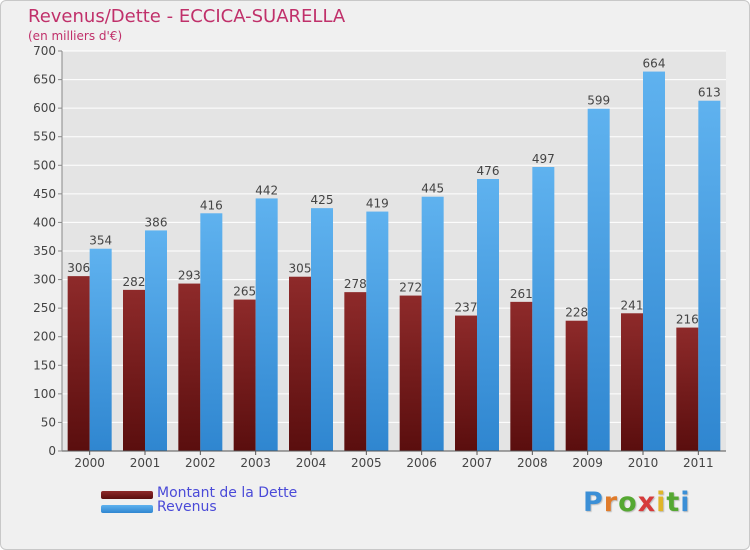  Describe the element at coordinates (44, 337) in the screenshot. I see `y-tick-label: 200` at that location.